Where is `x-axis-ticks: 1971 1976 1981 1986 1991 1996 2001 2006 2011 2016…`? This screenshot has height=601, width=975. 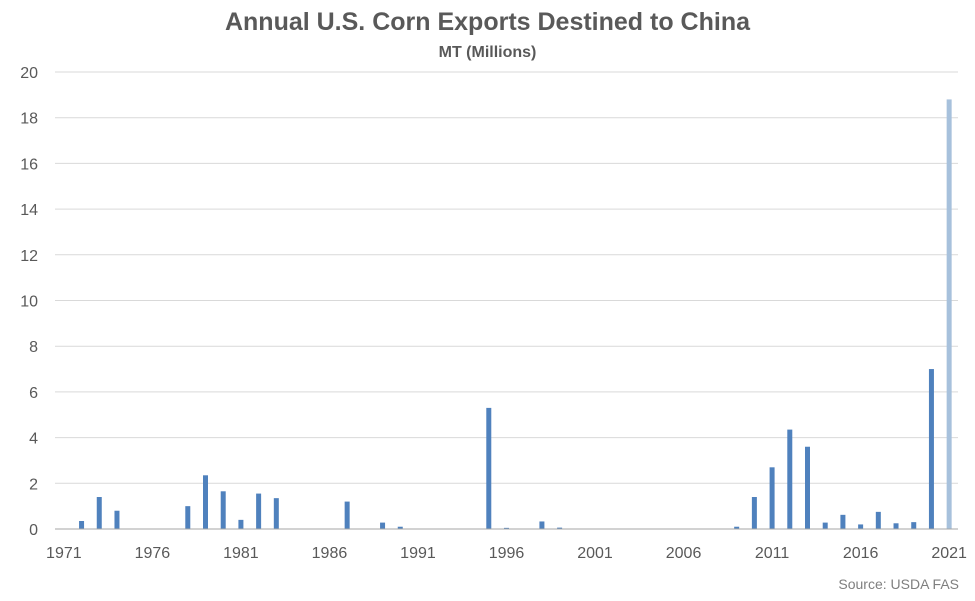 x-axis-ticks: 1971 1976 1981 1986 1991 1996 2001 2006 2011 2016… is located at coordinates (506, 553).